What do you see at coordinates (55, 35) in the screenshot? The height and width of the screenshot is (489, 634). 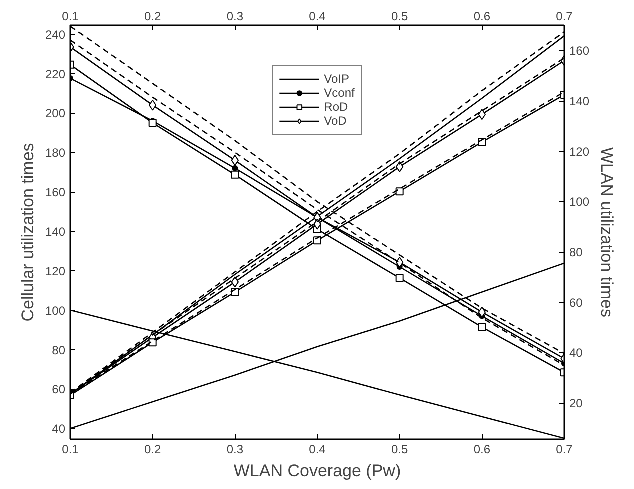 I see `y-tick-label: 240` at bounding box center [55, 35].